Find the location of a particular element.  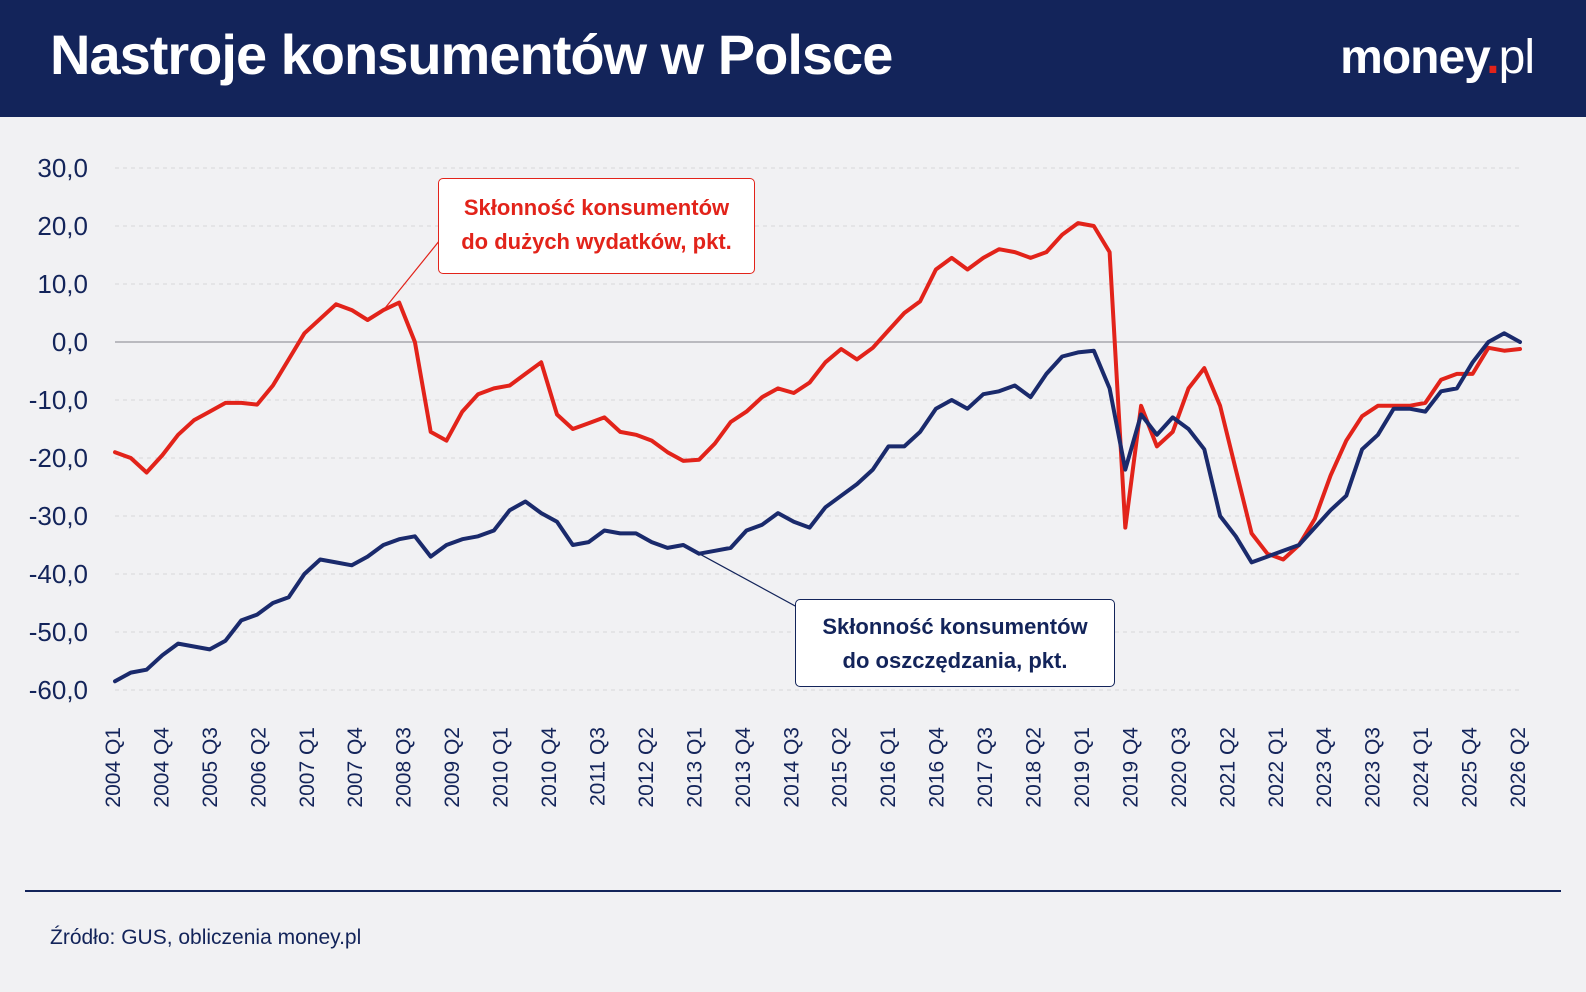

x-tick-label: 2004 Q1 is located at coordinates (113, 767).